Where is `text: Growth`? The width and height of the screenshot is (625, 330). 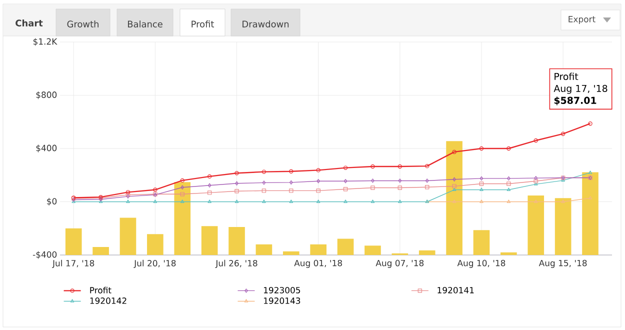
text: Growth is located at coordinates (82, 24).